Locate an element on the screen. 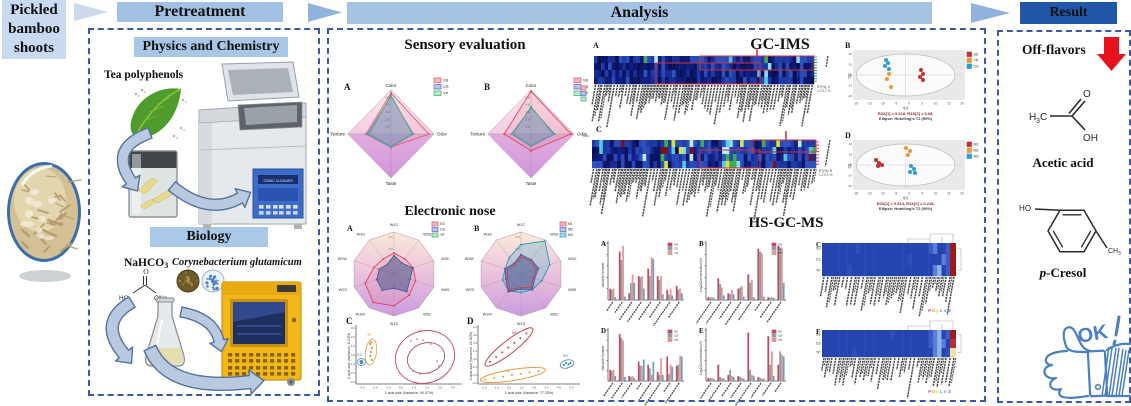 The image size is (1131, 406). svg-text: 2-axis axis (Variance: 21.02%) is located at coordinates (471, 356).